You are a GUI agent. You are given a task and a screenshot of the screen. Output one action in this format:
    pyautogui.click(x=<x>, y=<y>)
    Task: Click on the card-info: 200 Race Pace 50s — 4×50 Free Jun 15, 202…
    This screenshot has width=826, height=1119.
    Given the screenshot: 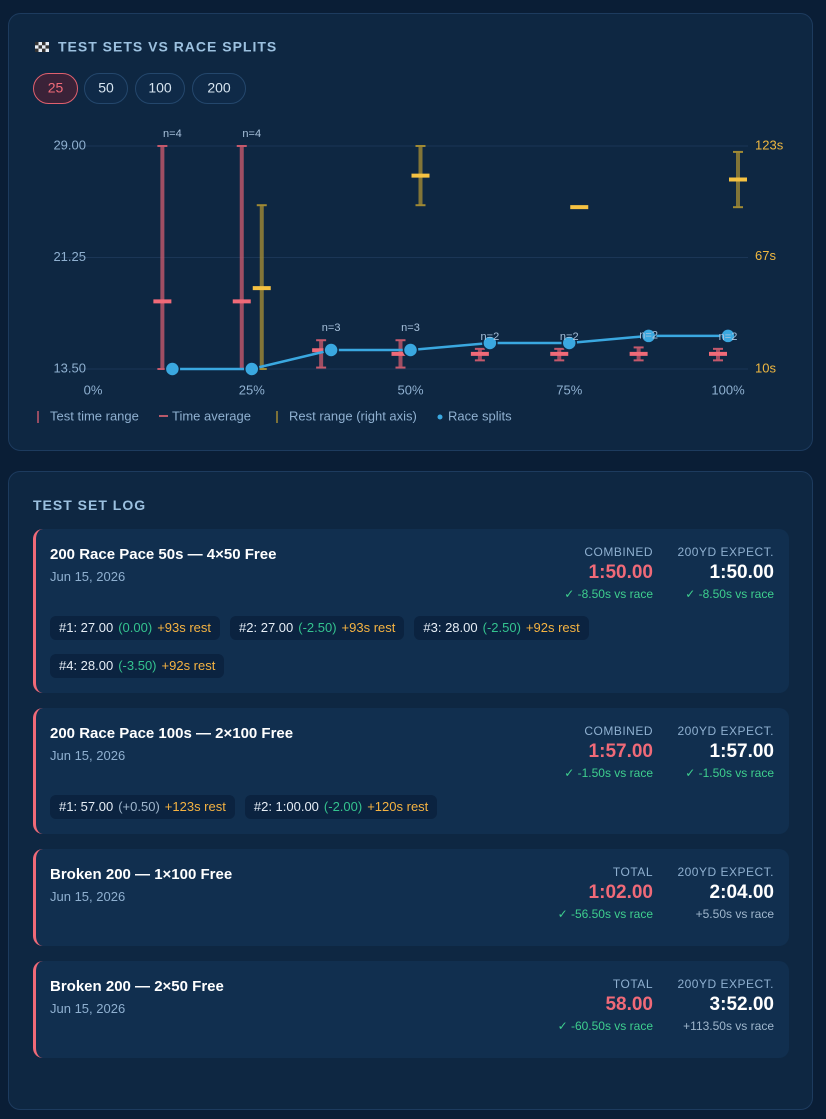 What is the action you would take?
    pyautogui.click(x=307, y=573)
    